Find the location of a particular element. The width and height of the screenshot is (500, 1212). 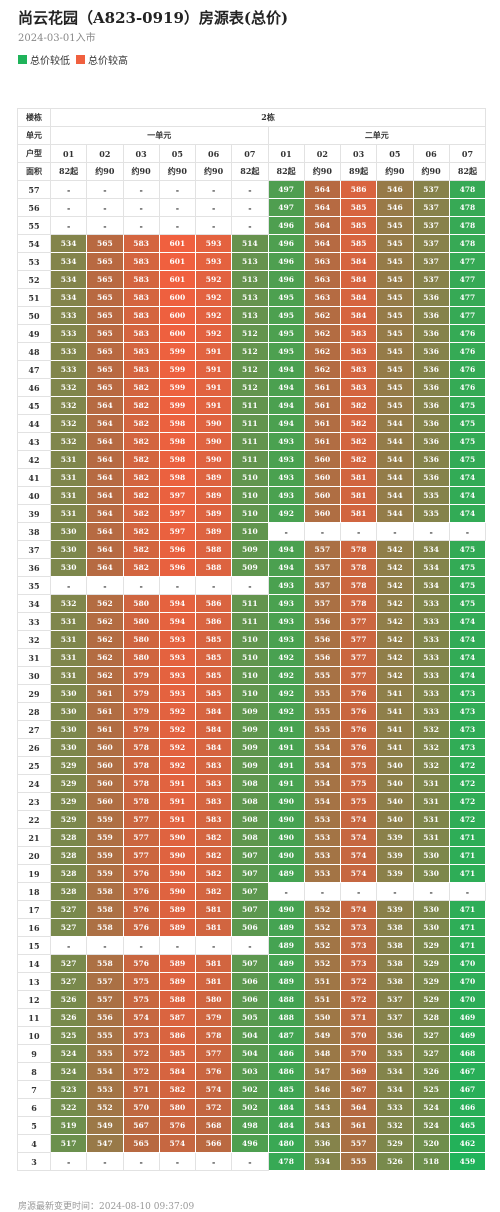

price-cell: 504 is located at coordinates (250, 1035).